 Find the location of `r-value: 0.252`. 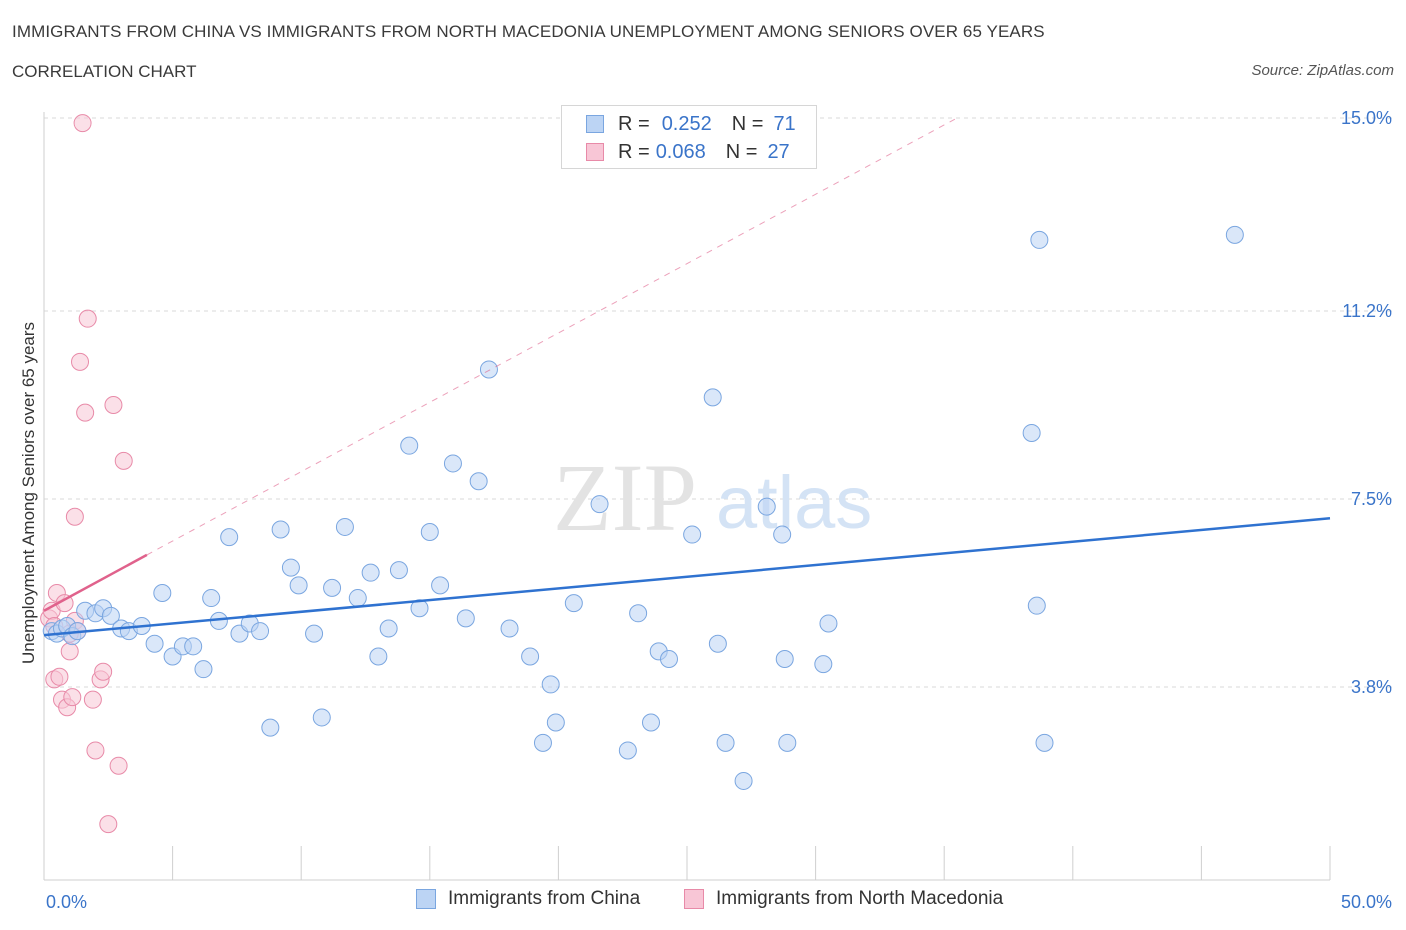

r-value: 0.252 is located at coordinates (686, 123).